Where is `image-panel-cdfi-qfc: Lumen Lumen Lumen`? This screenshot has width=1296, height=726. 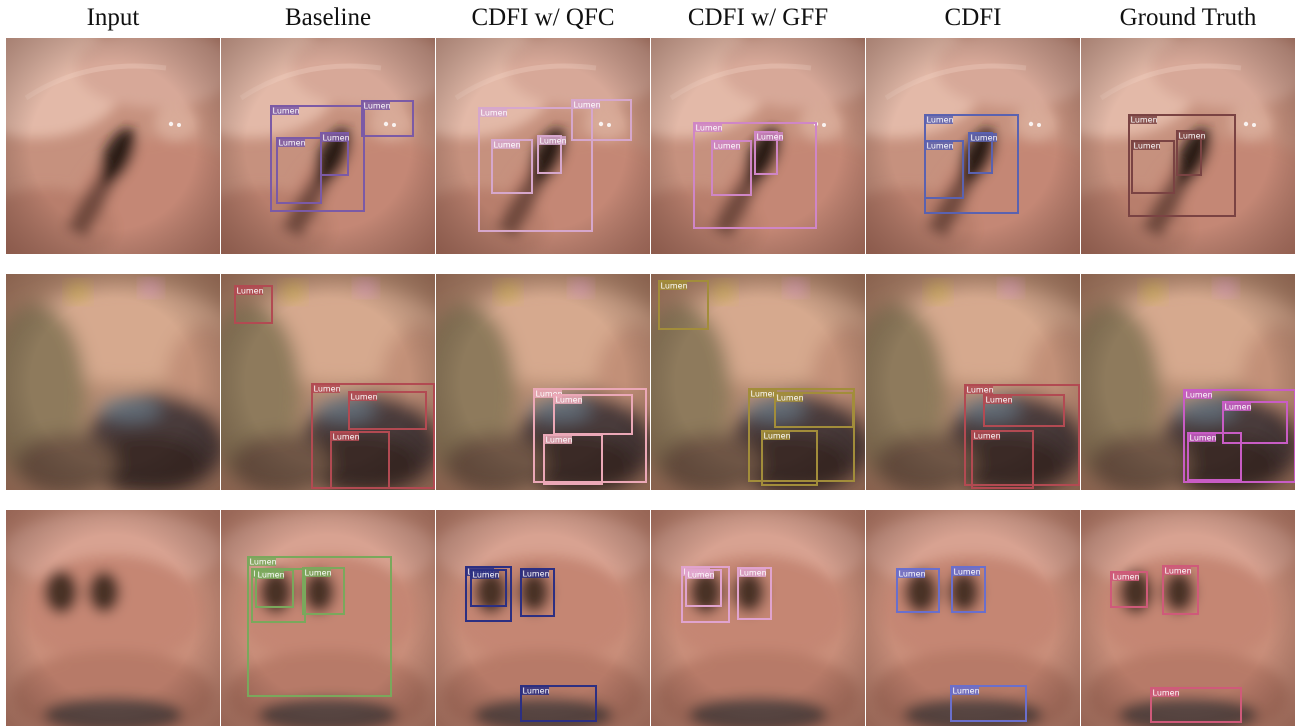 image-panel-cdfi-qfc: Lumen Lumen Lumen is located at coordinates (543, 382).